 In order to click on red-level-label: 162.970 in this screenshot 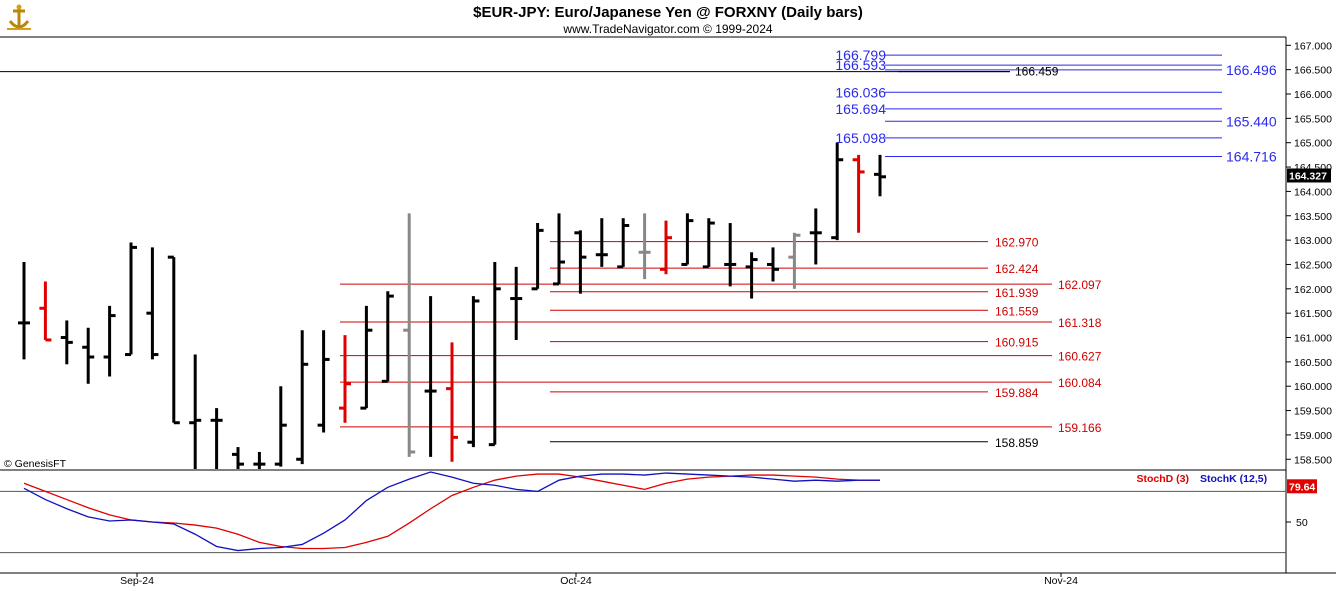, I will do `click(1017, 243)`.